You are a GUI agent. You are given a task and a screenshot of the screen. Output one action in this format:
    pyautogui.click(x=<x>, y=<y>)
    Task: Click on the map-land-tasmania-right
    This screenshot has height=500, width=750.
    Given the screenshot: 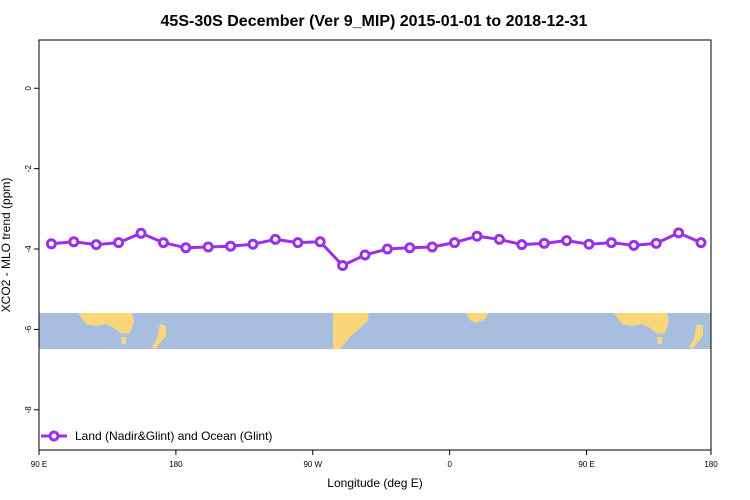 What is the action you would take?
    pyautogui.click(x=659, y=340)
    